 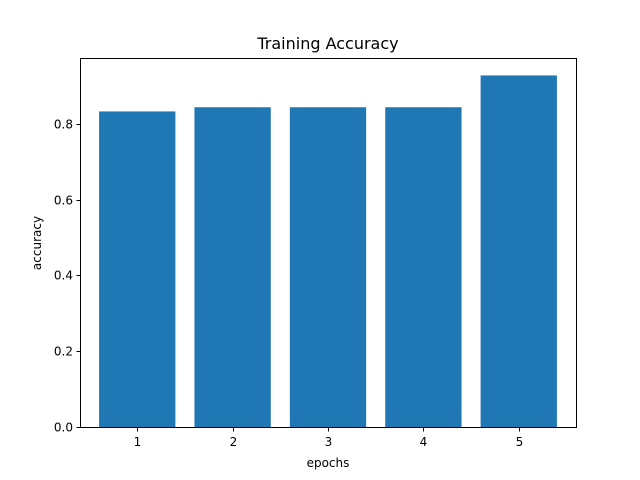 I want to click on x-ticks-group: 1 2 3 4 5, so click(x=329, y=438).